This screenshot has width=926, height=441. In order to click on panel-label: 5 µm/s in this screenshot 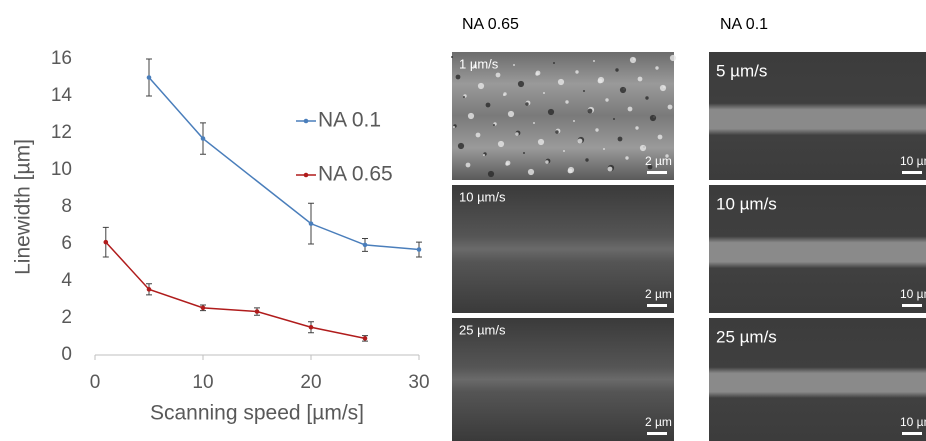, I will do `click(741, 70)`.